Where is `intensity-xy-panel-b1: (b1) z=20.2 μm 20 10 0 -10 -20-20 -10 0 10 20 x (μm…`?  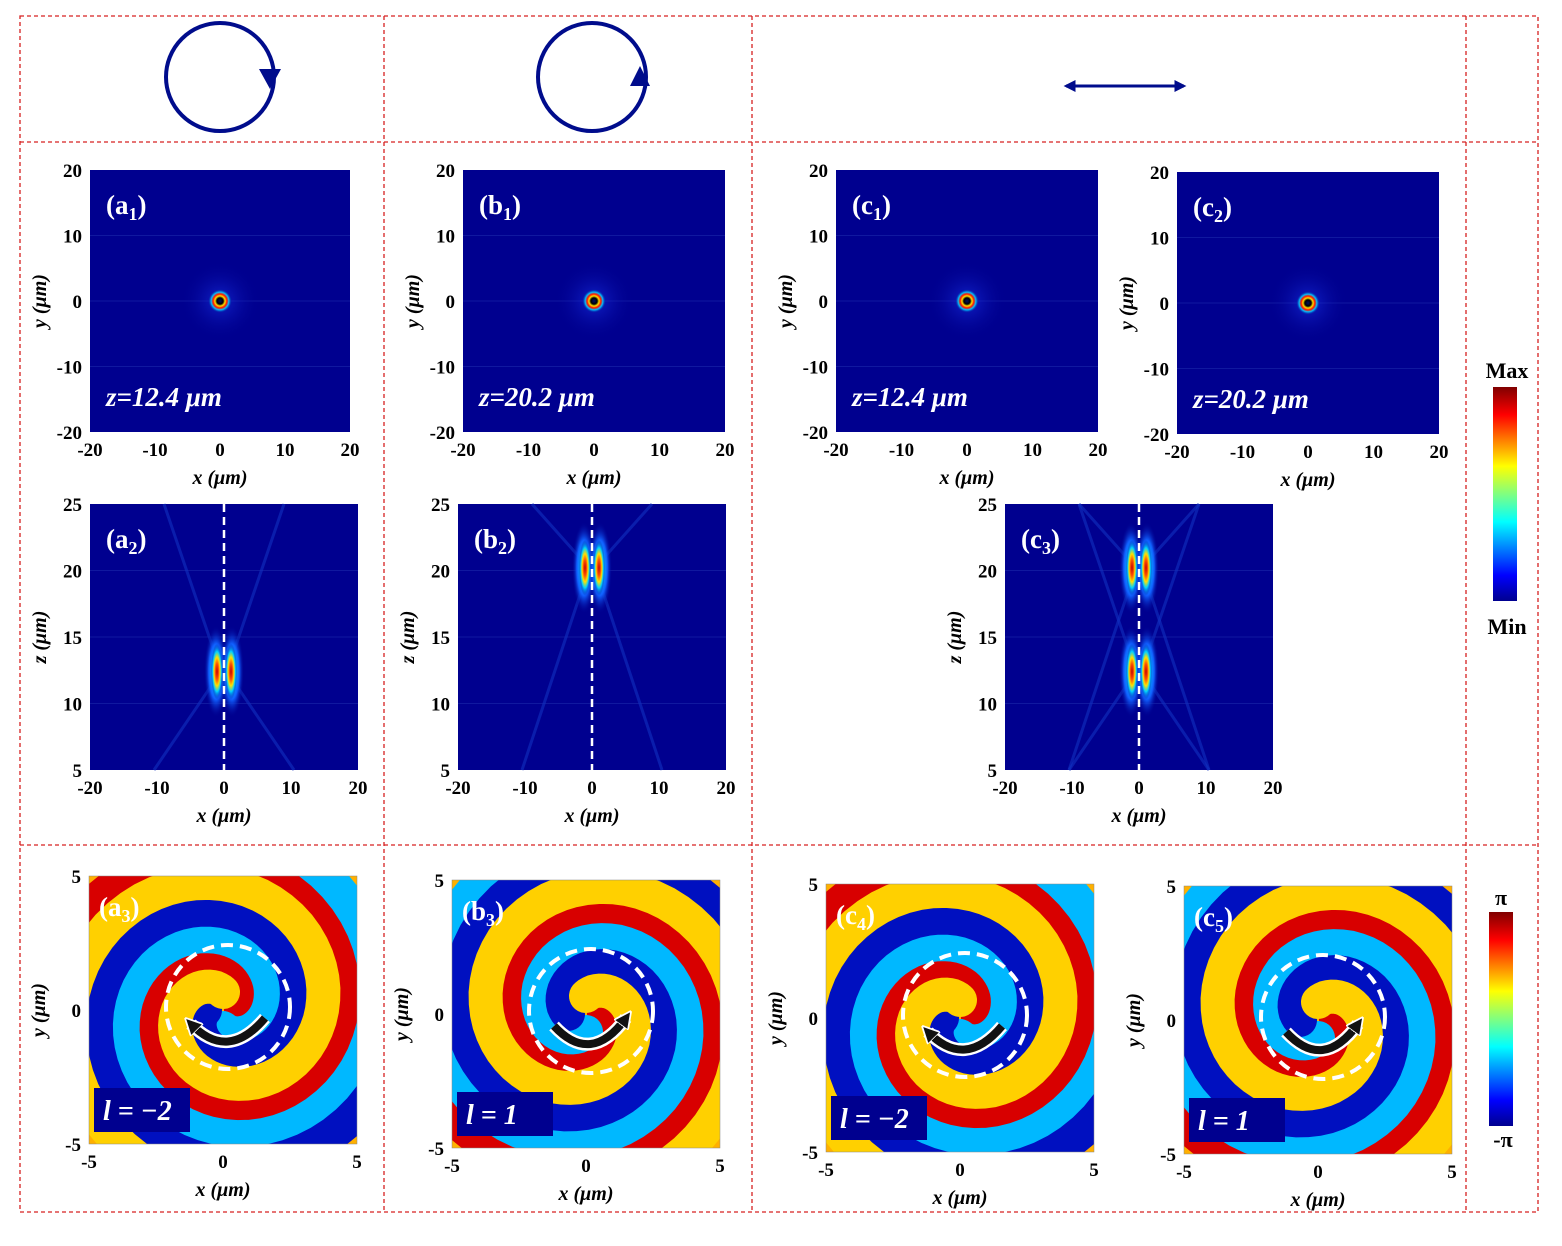 intensity-xy-panel-b1: (b1) z=20.2 μm 20 10 0 -10 -20-20 -10 0 10 20 x (μm… is located at coordinates (568, 325).